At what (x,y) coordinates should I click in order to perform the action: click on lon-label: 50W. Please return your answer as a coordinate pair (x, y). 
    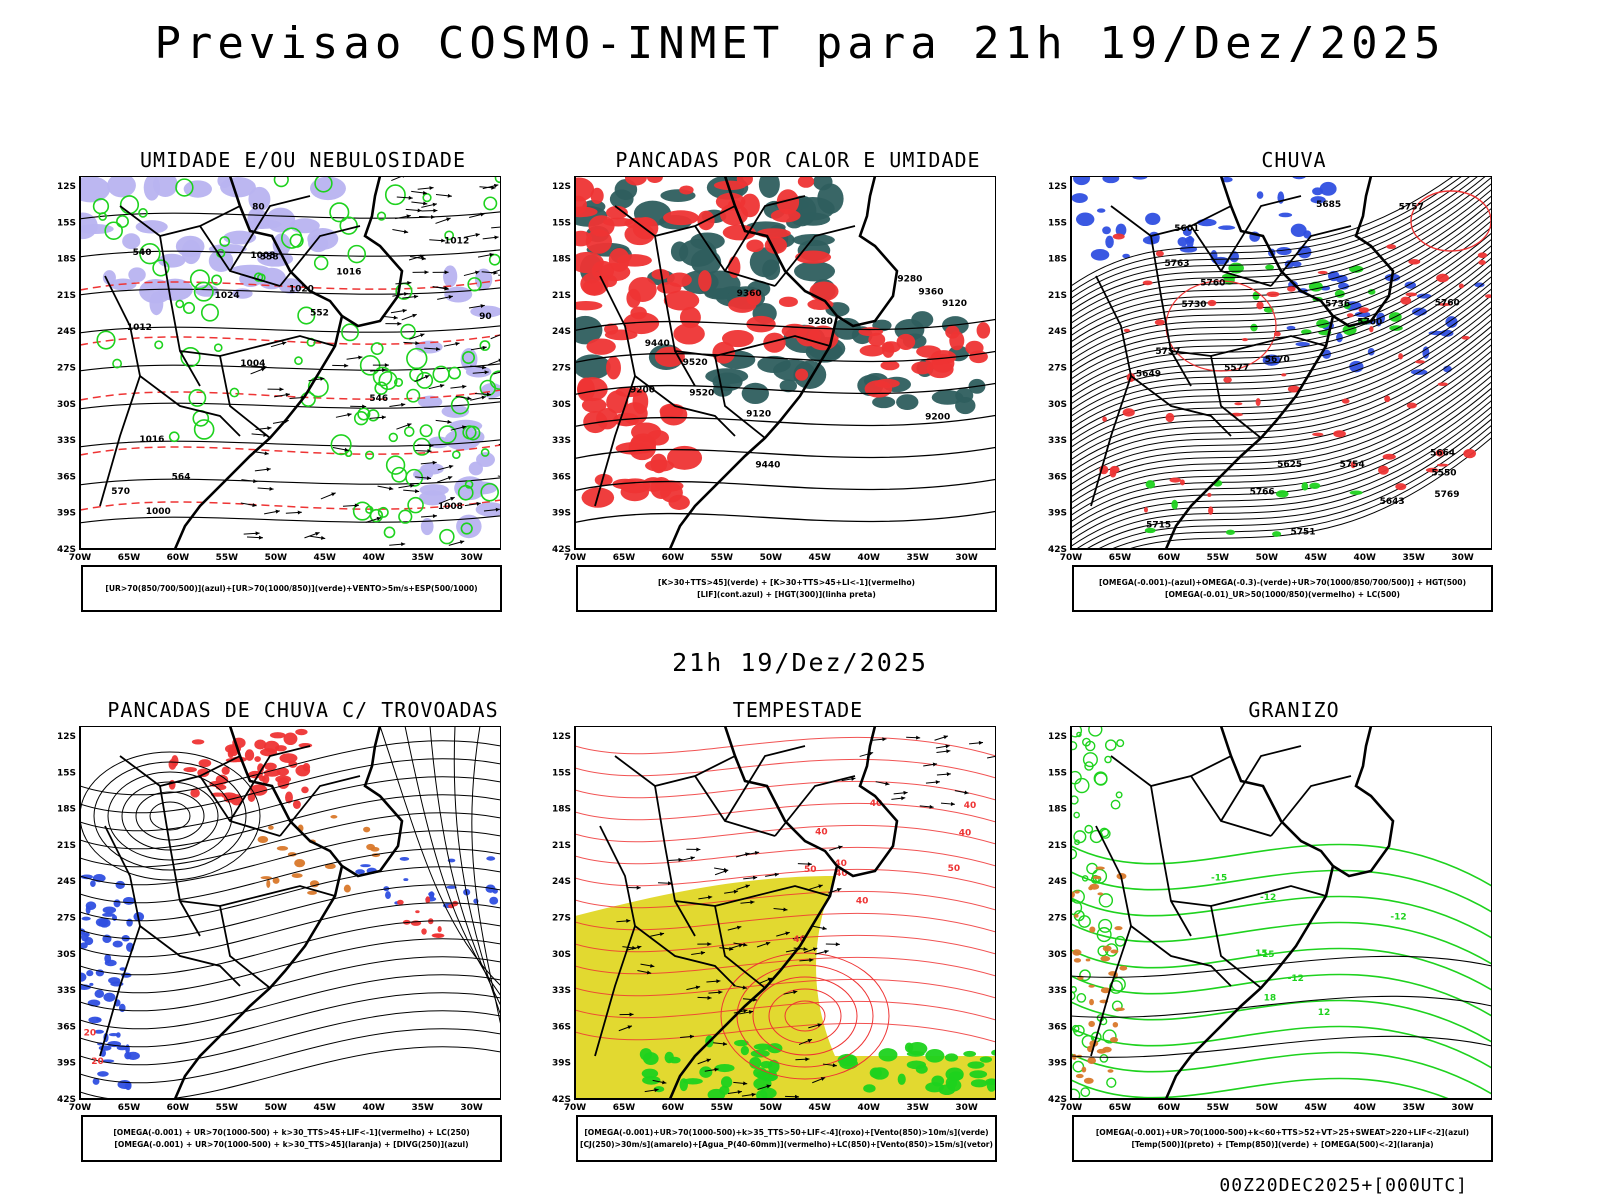
    Looking at the image, I should click on (771, 1108).